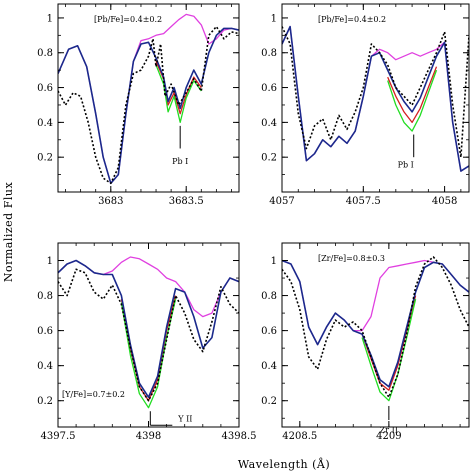 This screenshot has width=474, height=474. What do you see at coordinates (363, 201) in the screenshot?
I see `x-tick-label: 4057.5` at bounding box center [363, 201].